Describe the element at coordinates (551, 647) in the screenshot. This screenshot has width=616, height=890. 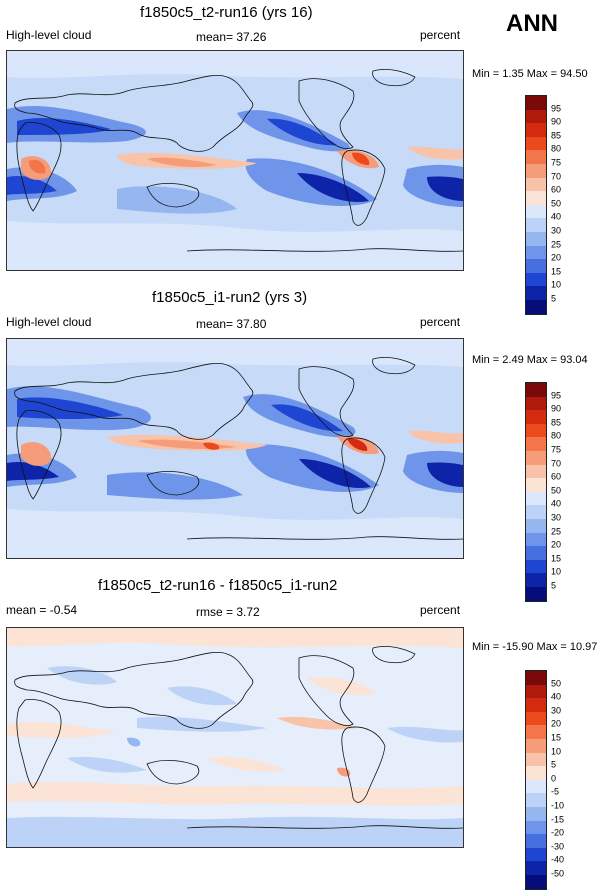
I see `panel-3-max-label: Max =` at that location.